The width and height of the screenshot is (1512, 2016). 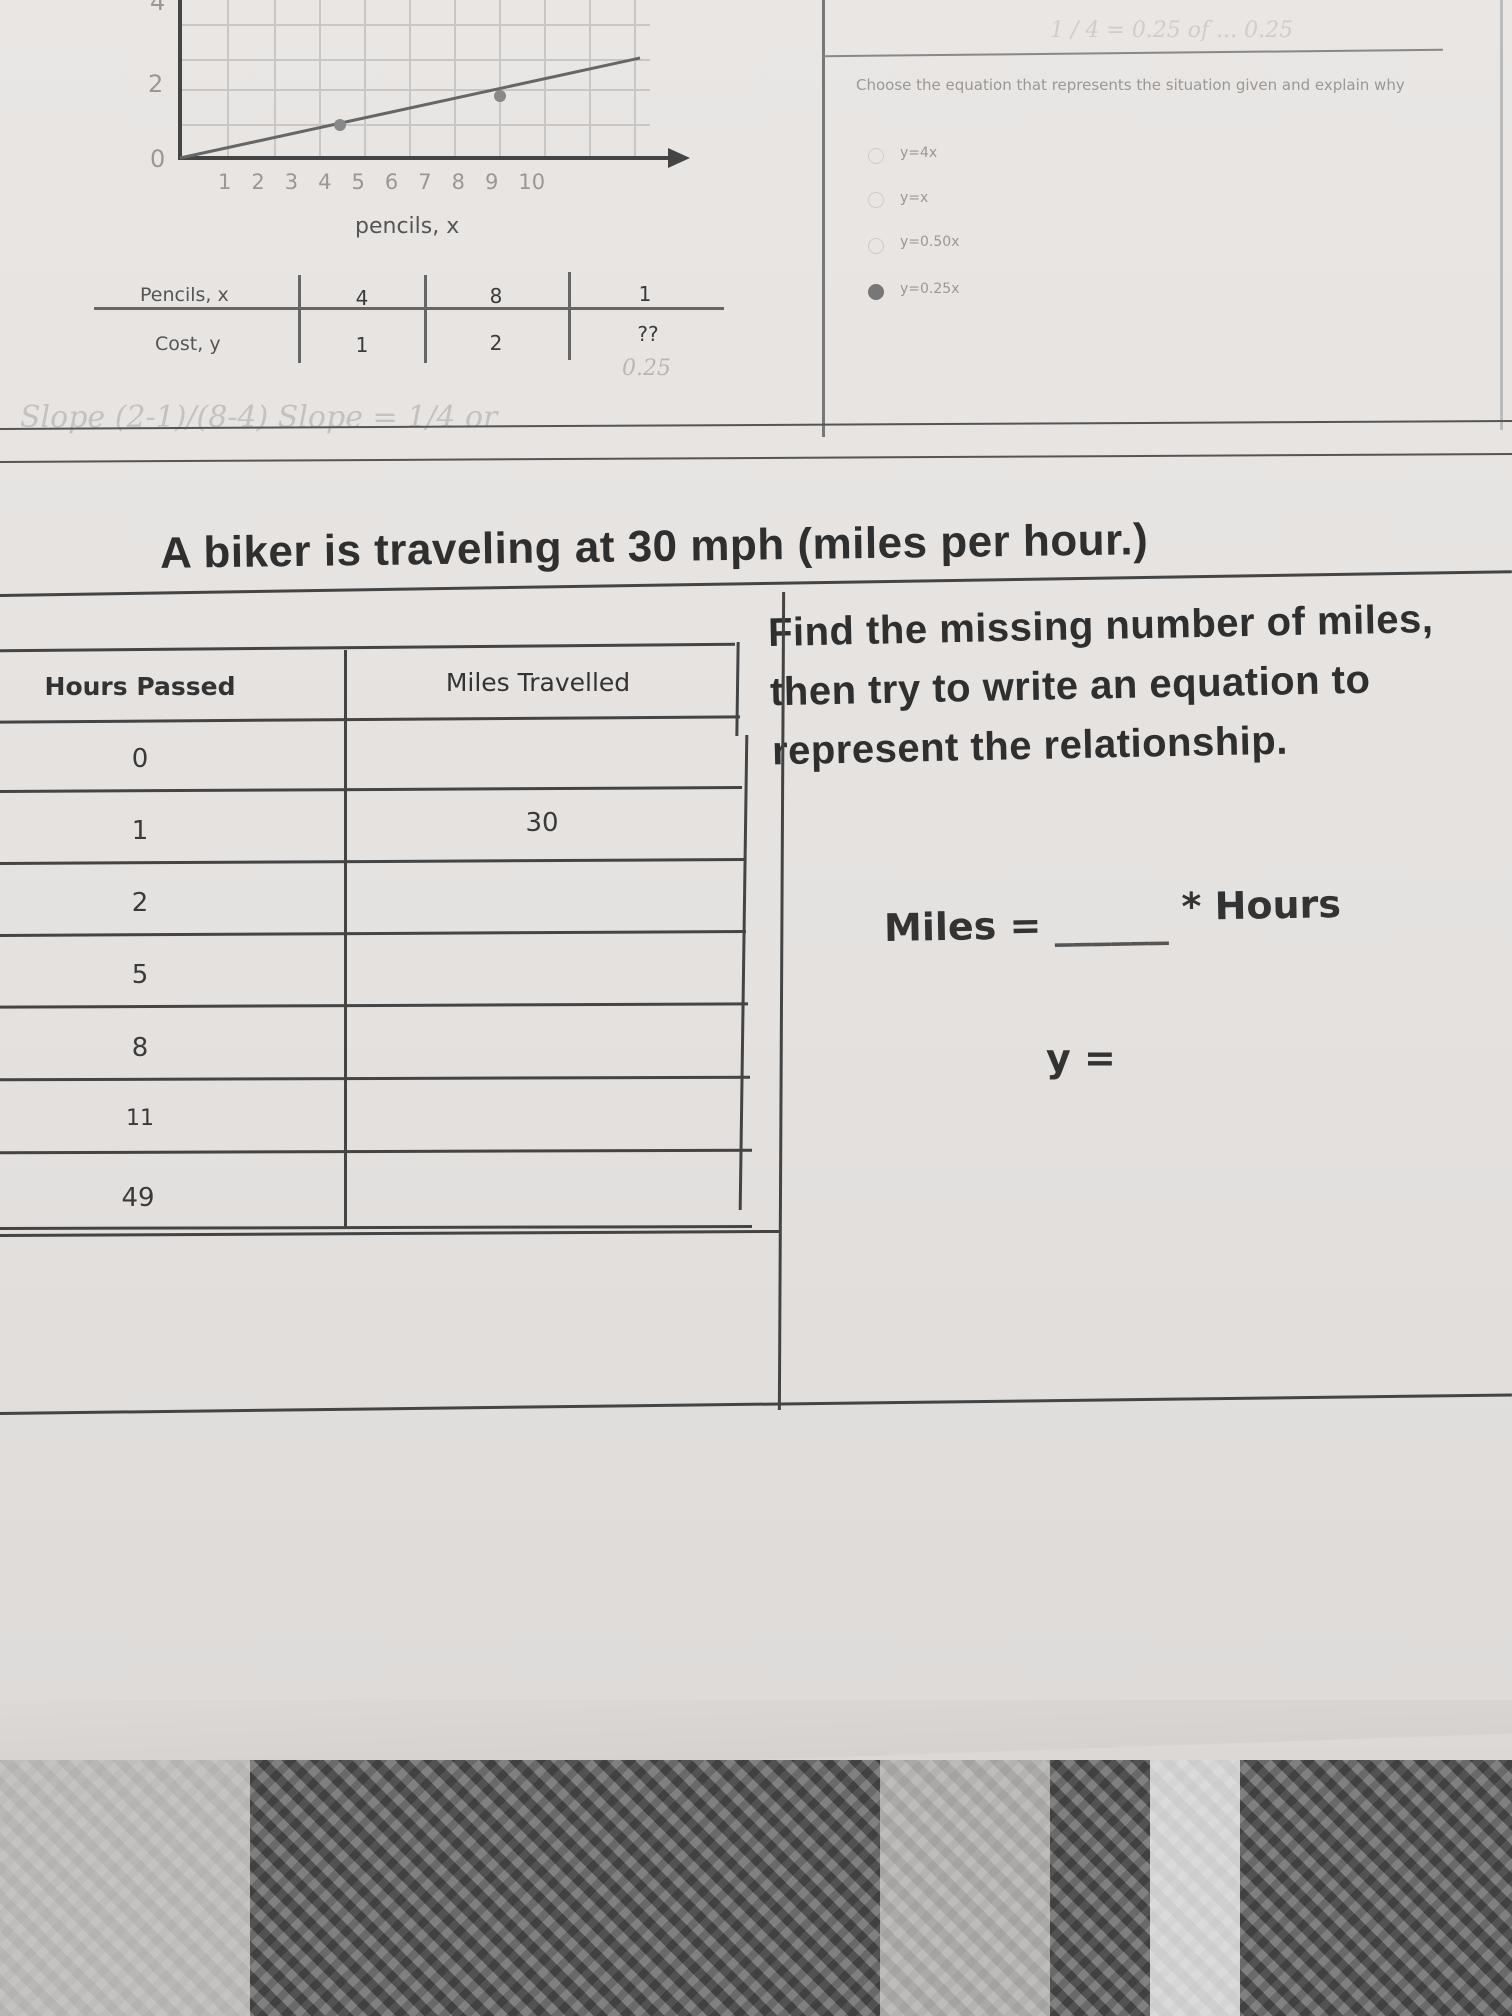 What do you see at coordinates (1172, 30) in the screenshot?
I see `handwritten-top: 1 / 4 = 0.25 of ... 0.25` at bounding box center [1172, 30].